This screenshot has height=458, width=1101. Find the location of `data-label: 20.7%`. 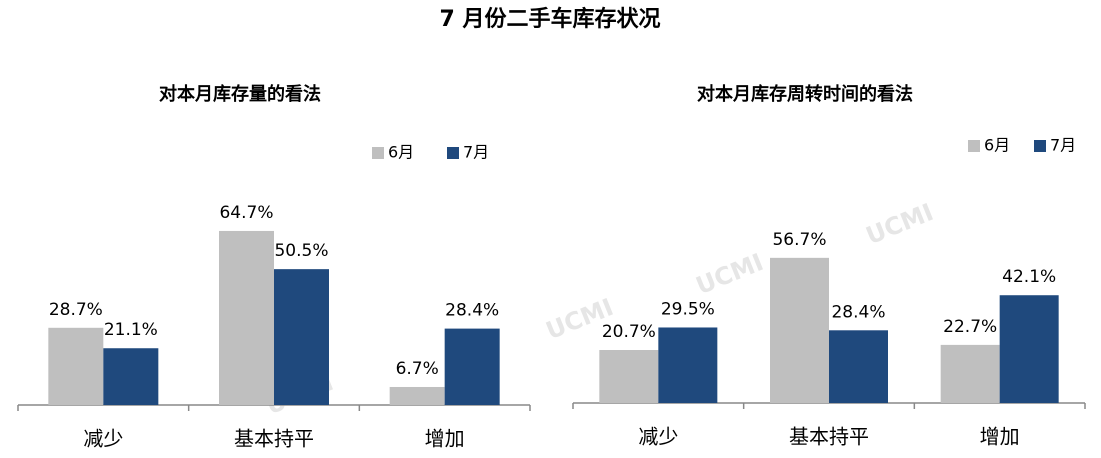

data-label: 20.7% is located at coordinates (629, 332).